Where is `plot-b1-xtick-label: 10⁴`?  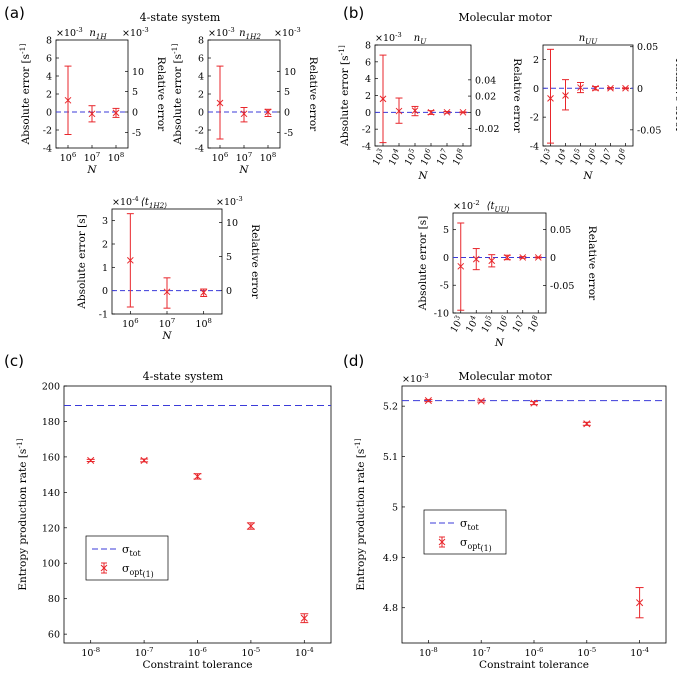
plot-b1-xtick-label: 10⁴ is located at coordinates (394, 157).